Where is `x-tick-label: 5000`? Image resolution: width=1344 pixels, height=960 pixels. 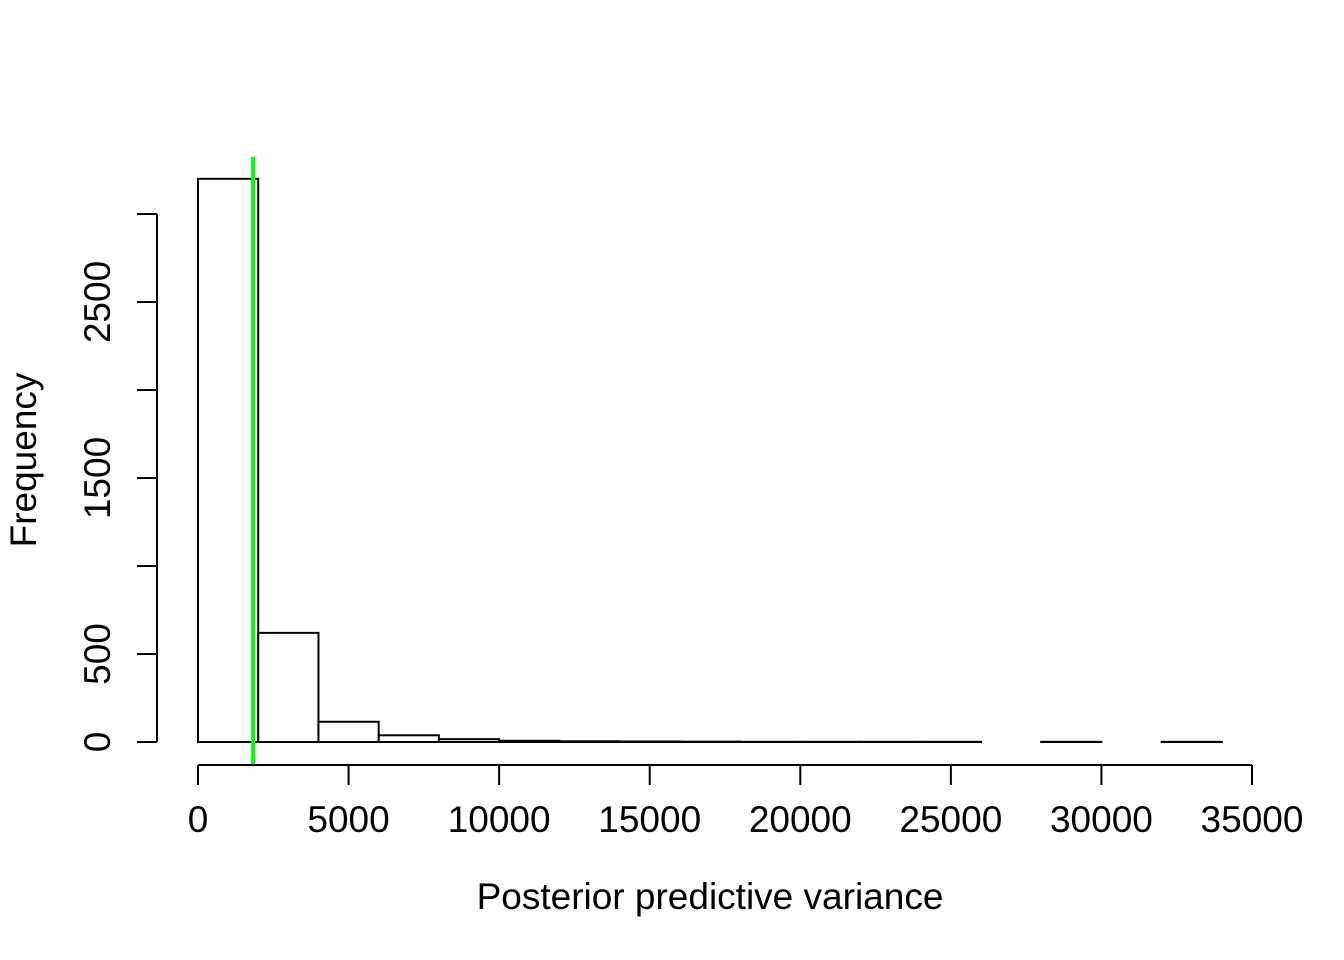
x-tick-label: 5000 is located at coordinates (348, 819).